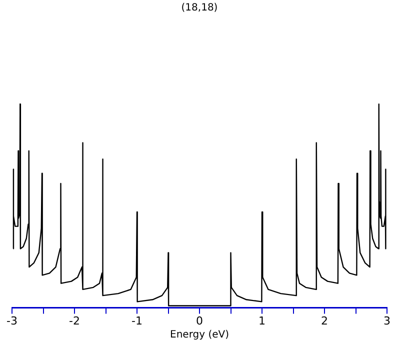 This screenshot has height=345, width=409. I want to click on x-tick-label: 1, so click(262, 321).